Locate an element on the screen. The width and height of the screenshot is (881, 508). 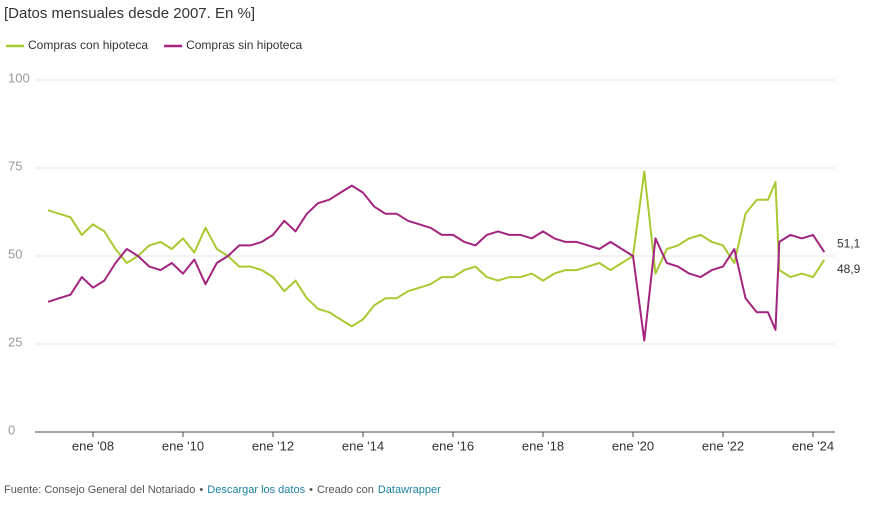
download-link: Descargar los datos is located at coordinates (256, 490).